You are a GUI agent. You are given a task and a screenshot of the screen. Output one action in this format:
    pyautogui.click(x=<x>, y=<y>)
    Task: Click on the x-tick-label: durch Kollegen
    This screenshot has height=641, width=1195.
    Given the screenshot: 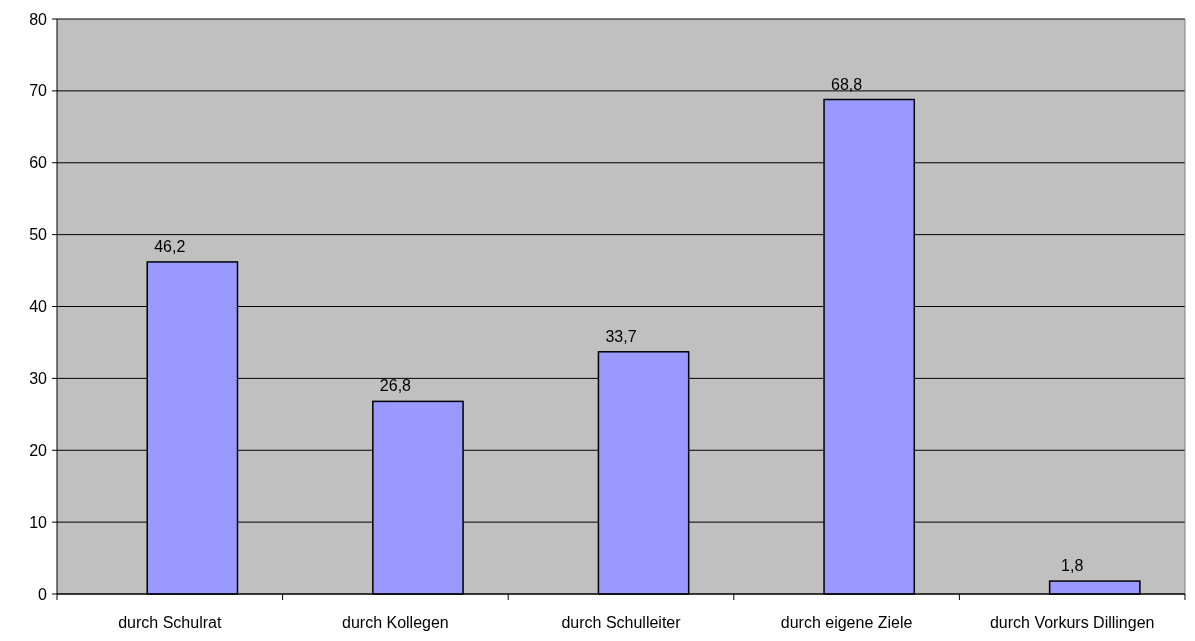 What is the action you would take?
    pyautogui.click(x=395, y=622)
    